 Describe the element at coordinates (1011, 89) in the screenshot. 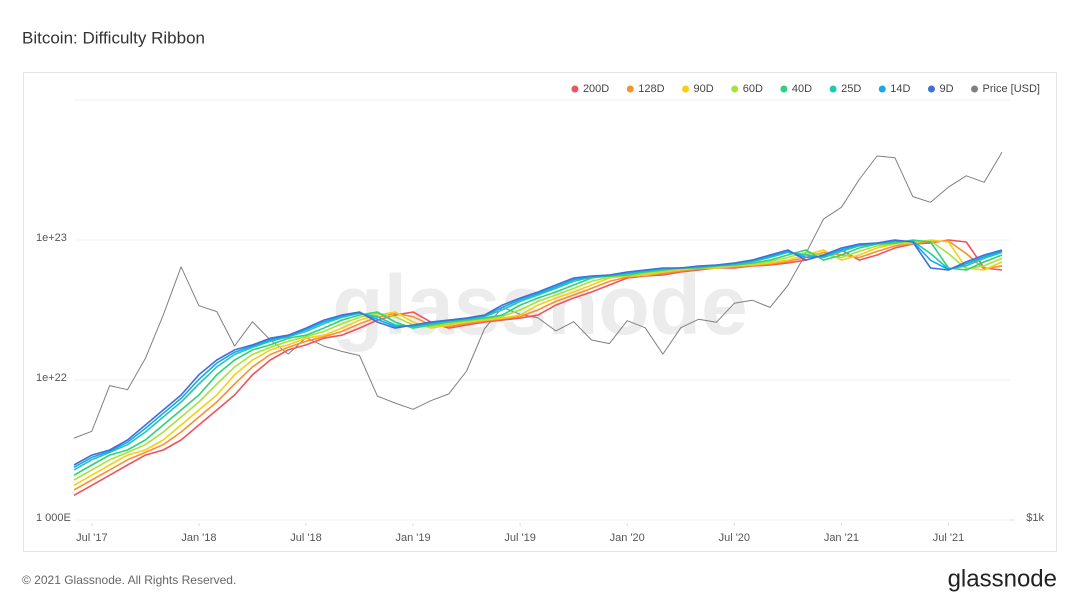

I see `legend-label: Price [USD]` at that location.